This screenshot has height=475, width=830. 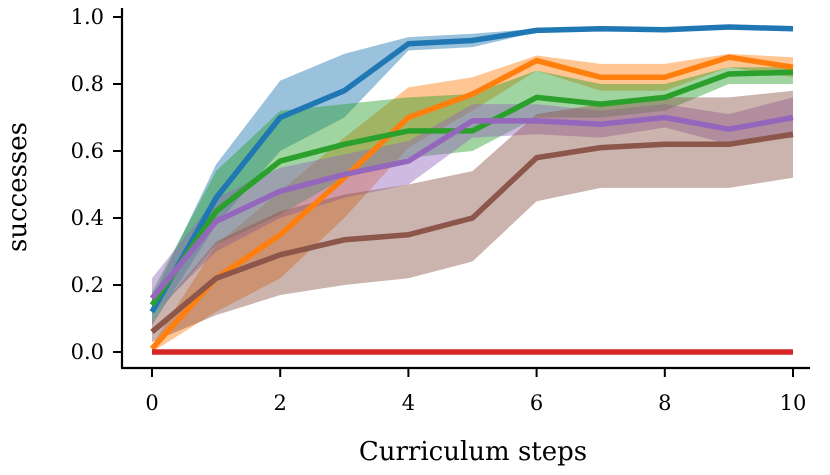 What do you see at coordinates (475, 391) in the screenshot?
I see `x-ticks: 0 2 4 6 8 10` at bounding box center [475, 391].